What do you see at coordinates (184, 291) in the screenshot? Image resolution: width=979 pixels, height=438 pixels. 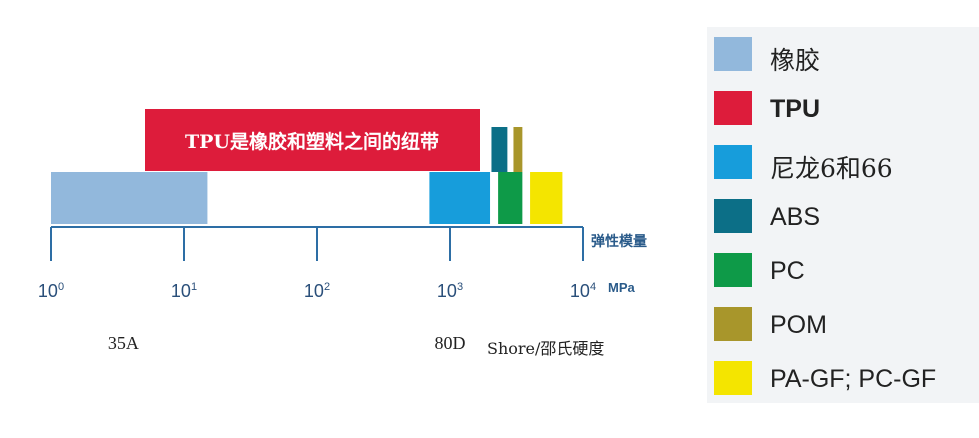 I see `tick-label-1: 10¹` at bounding box center [184, 291].